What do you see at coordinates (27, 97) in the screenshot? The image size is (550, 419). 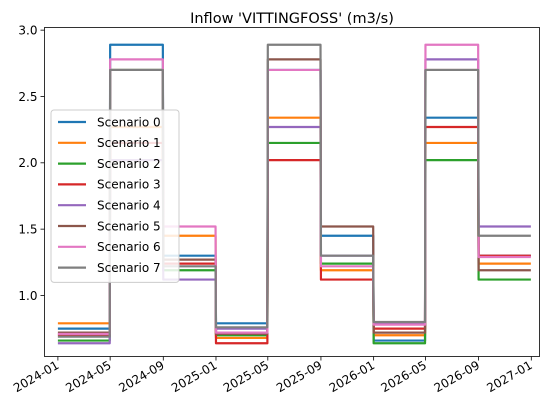 I see `y-tick-label: 2.5` at bounding box center [27, 97].